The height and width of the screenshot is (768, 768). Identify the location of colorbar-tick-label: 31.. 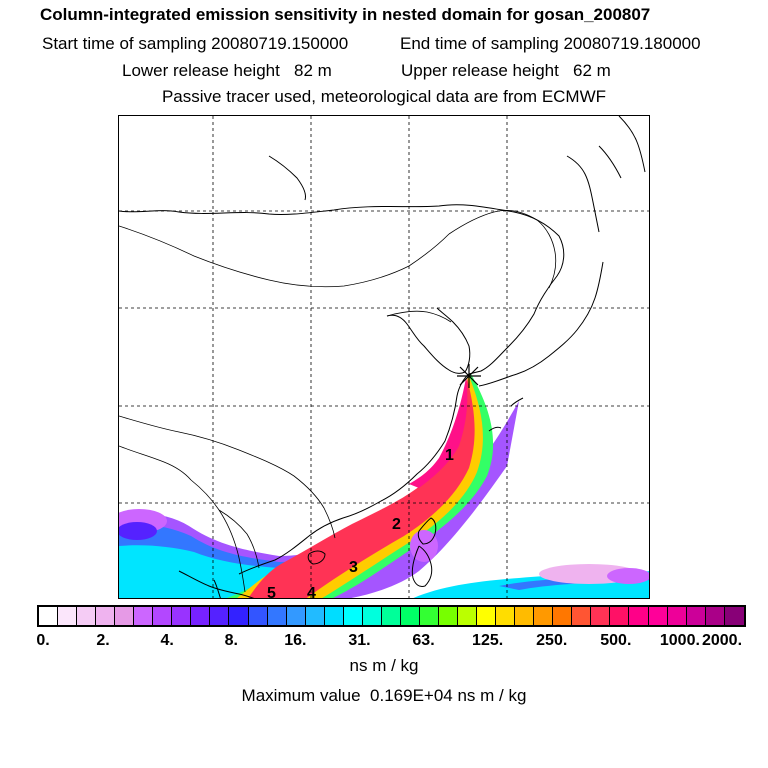
(359, 640).